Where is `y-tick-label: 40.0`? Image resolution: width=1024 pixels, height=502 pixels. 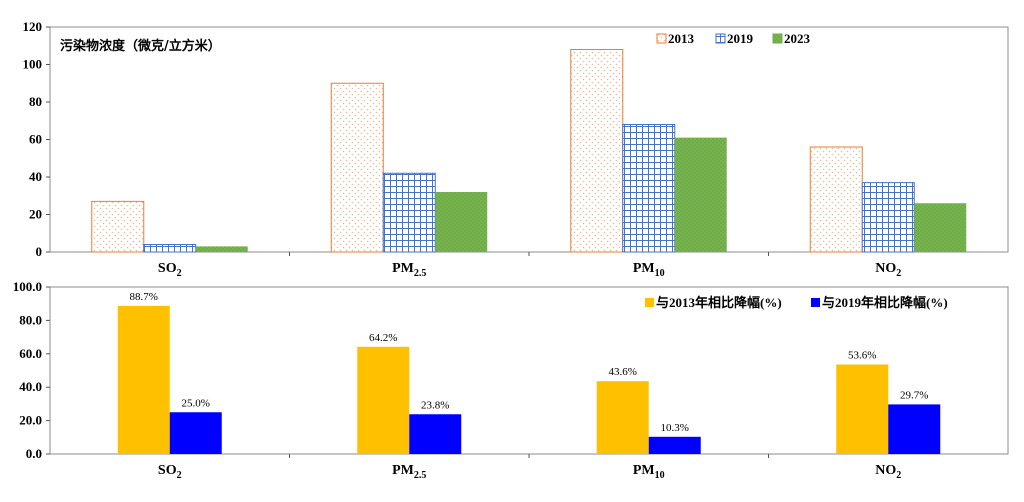 y-tick-label: 40.0 is located at coordinates (30, 386).